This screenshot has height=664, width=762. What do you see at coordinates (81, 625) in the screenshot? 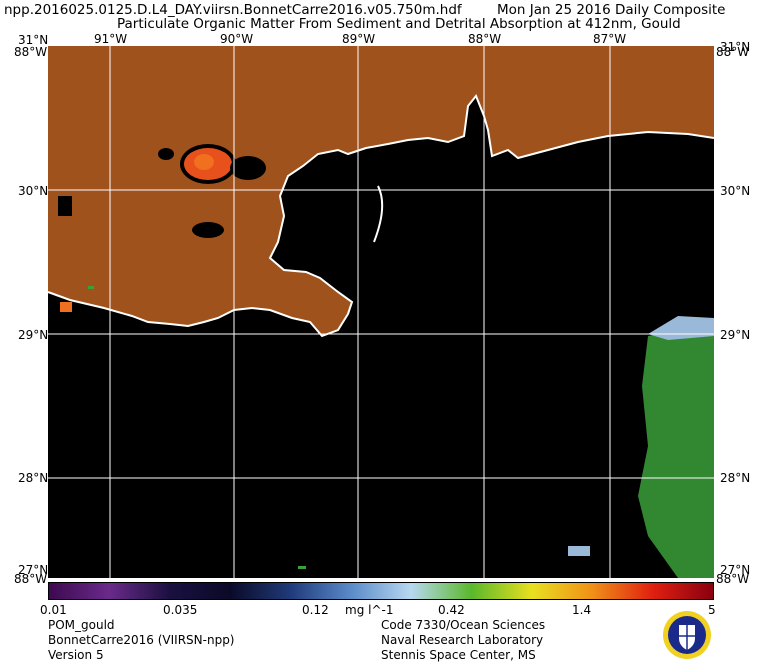
I see `footer-product: POM_gould` at bounding box center [81, 625].